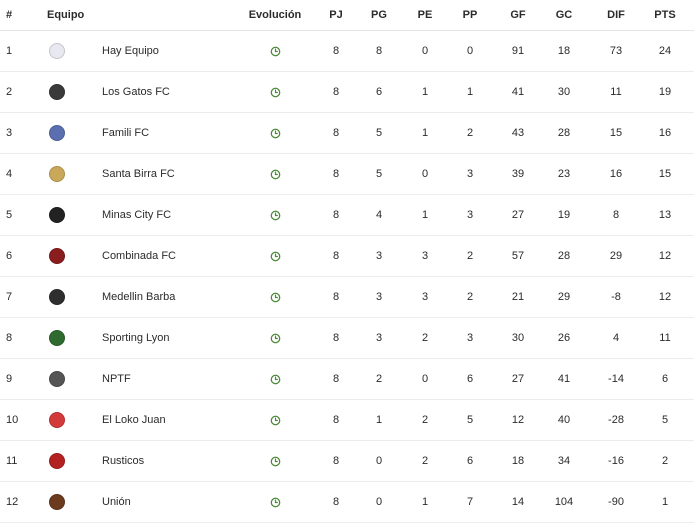 Image resolution: width=694 pixels, height=523 pixels. Describe the element at coordinates (136, 92) in the screenshot. I see `team-name: Los Gatos FC` at that location.